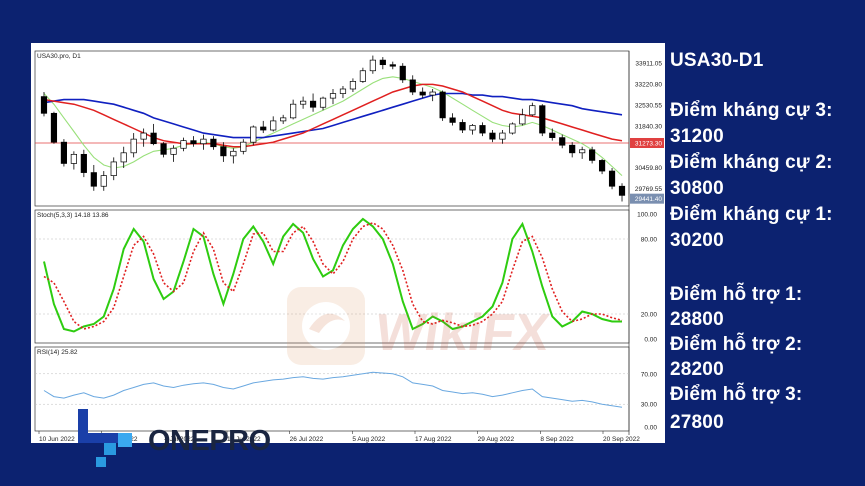 Image resolution: width=865 pixels, height=486 pixels. I want to click on price-tick-label: 33911.05, so click(648, 63).